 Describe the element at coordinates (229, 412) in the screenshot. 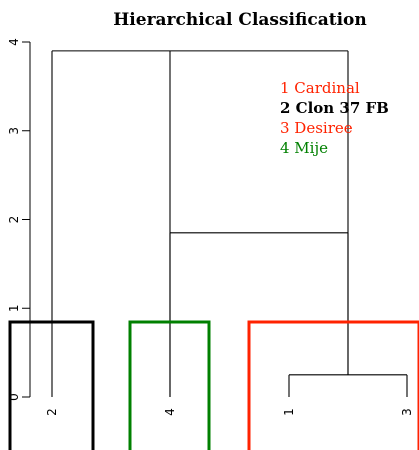

I see `leaf-labels: 2 4 1 3` at that location.